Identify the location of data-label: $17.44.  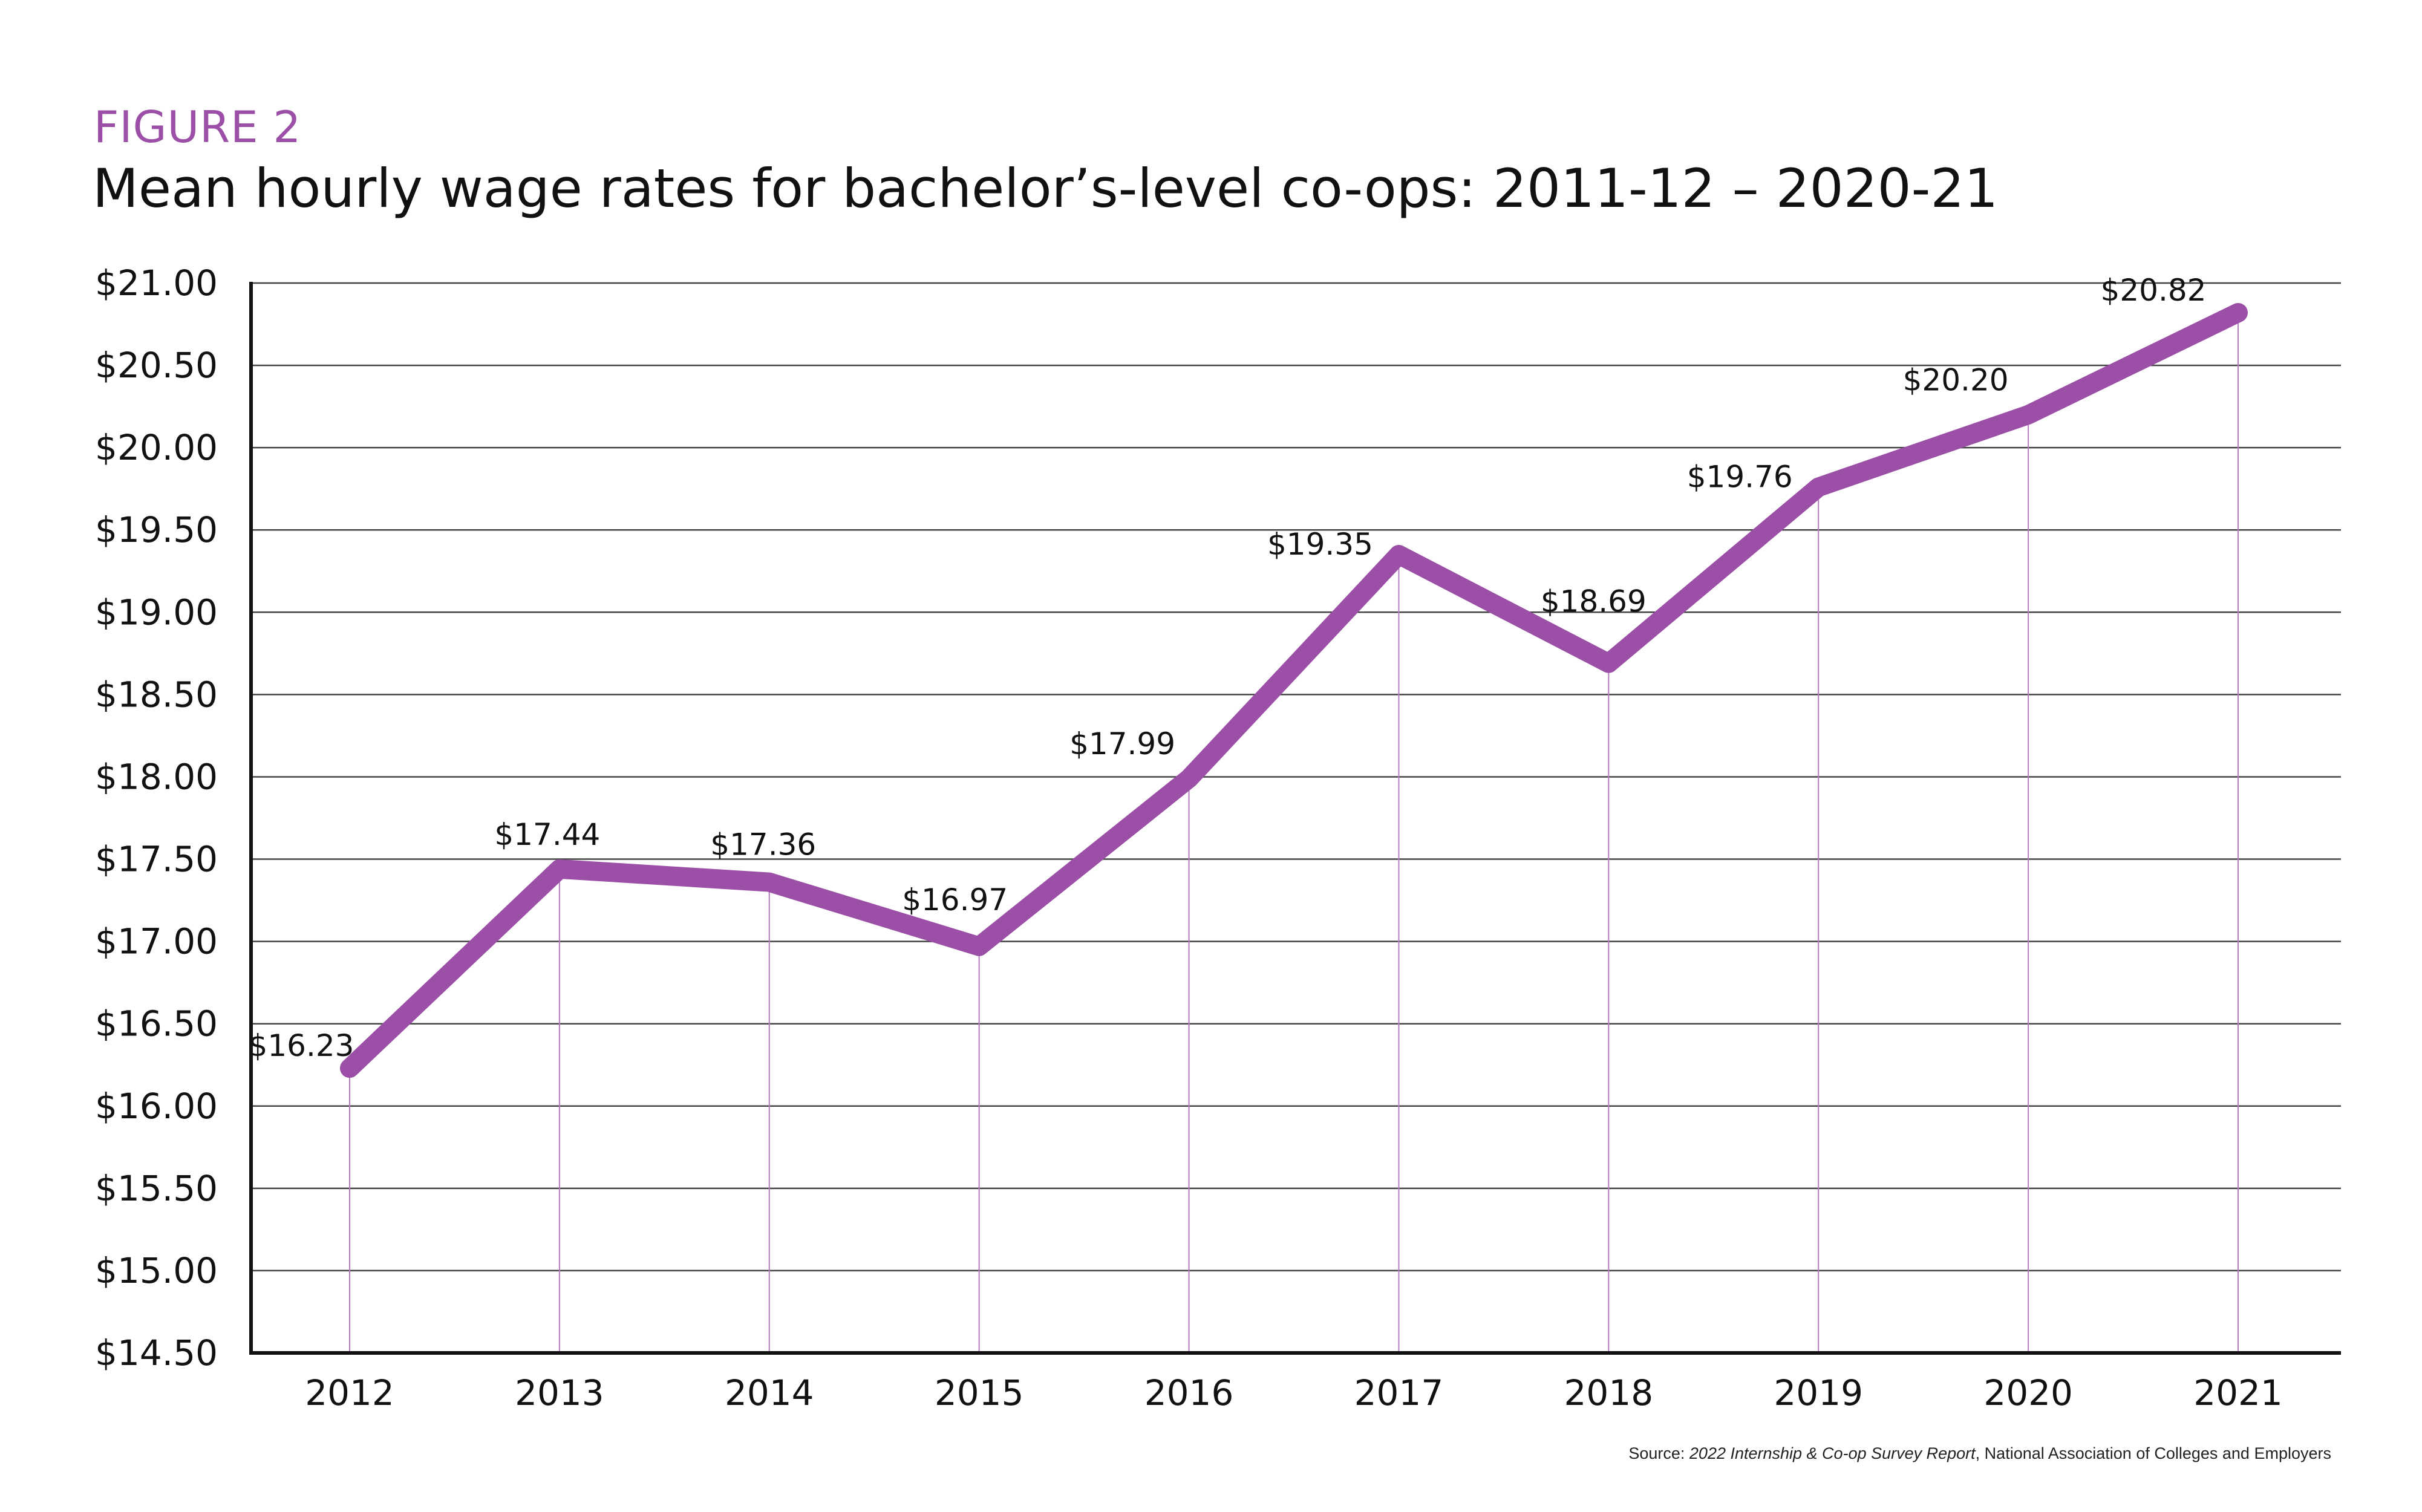
(547, 834).